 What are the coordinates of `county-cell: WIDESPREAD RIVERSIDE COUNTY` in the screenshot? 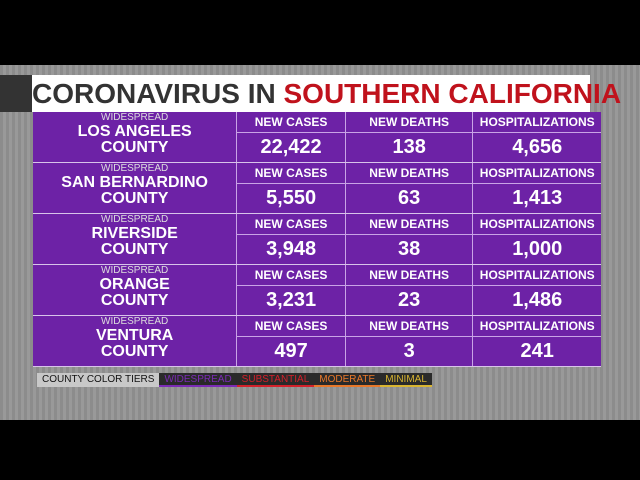 It's located at (135, 239).